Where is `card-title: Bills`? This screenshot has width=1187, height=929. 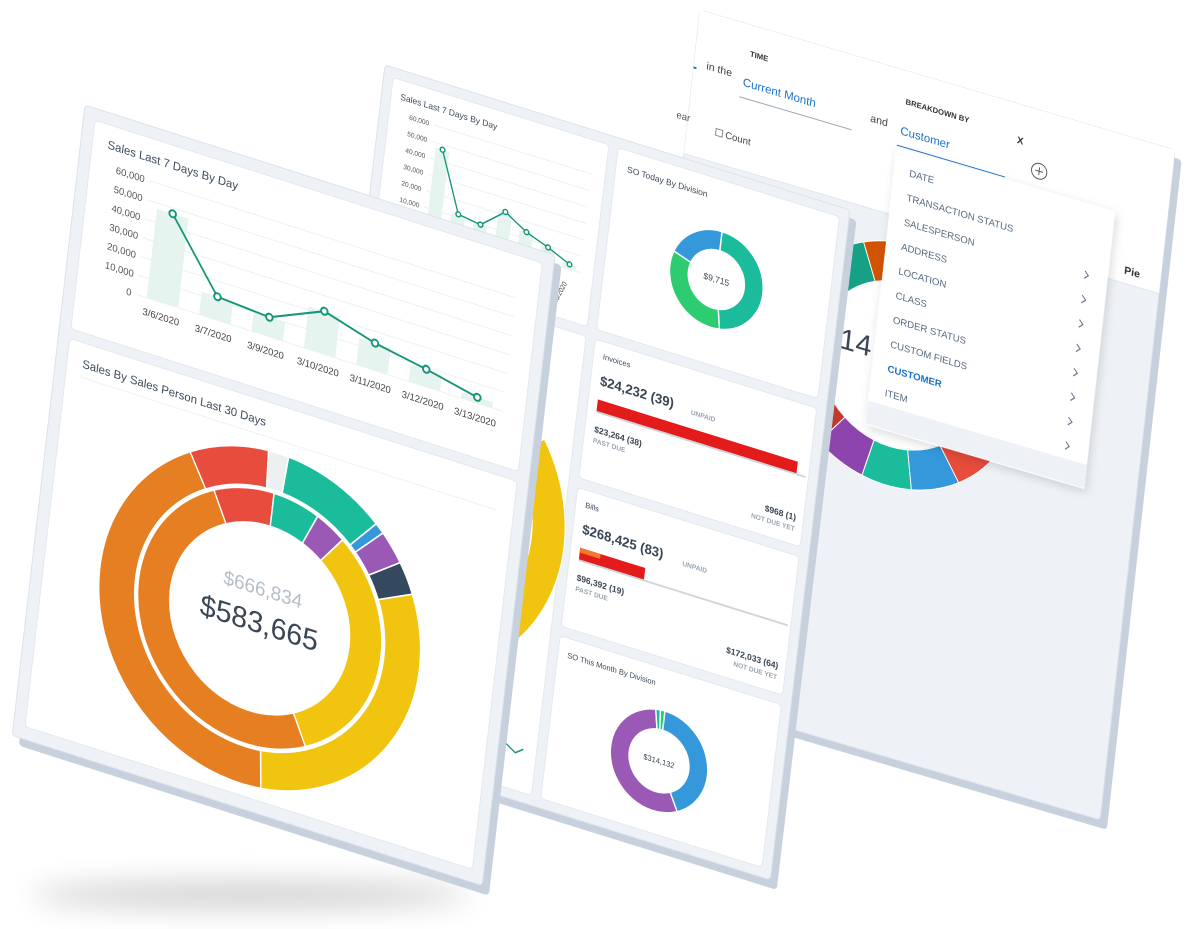 card-title: Bills is located at coordinates (592, 507).